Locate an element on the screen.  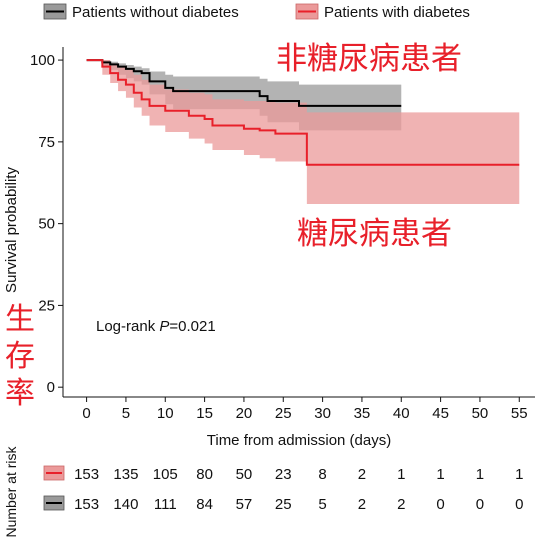
x-axis-ticks: 0 5 10 15 20 25 30 35 40 45 50 55 is located at coordinates (305, 409).